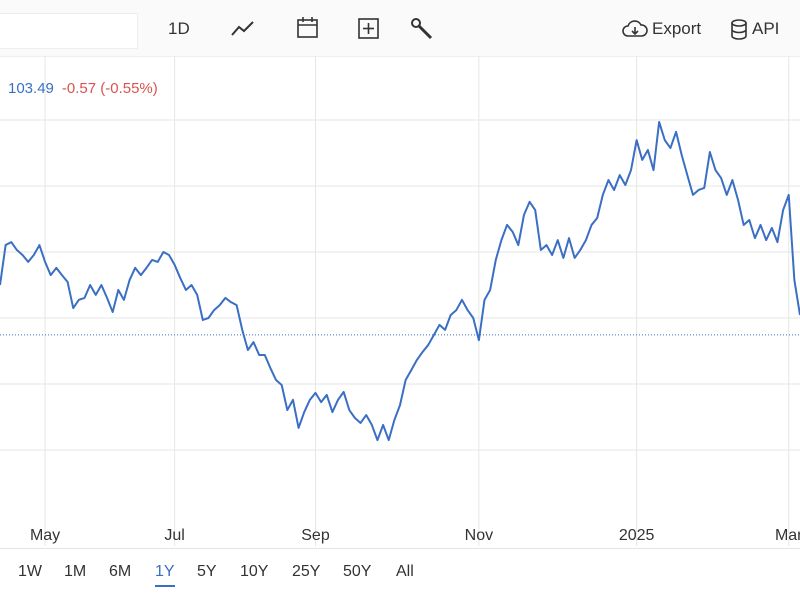  I want to click on range-button: 25Y, so click(306, 571).